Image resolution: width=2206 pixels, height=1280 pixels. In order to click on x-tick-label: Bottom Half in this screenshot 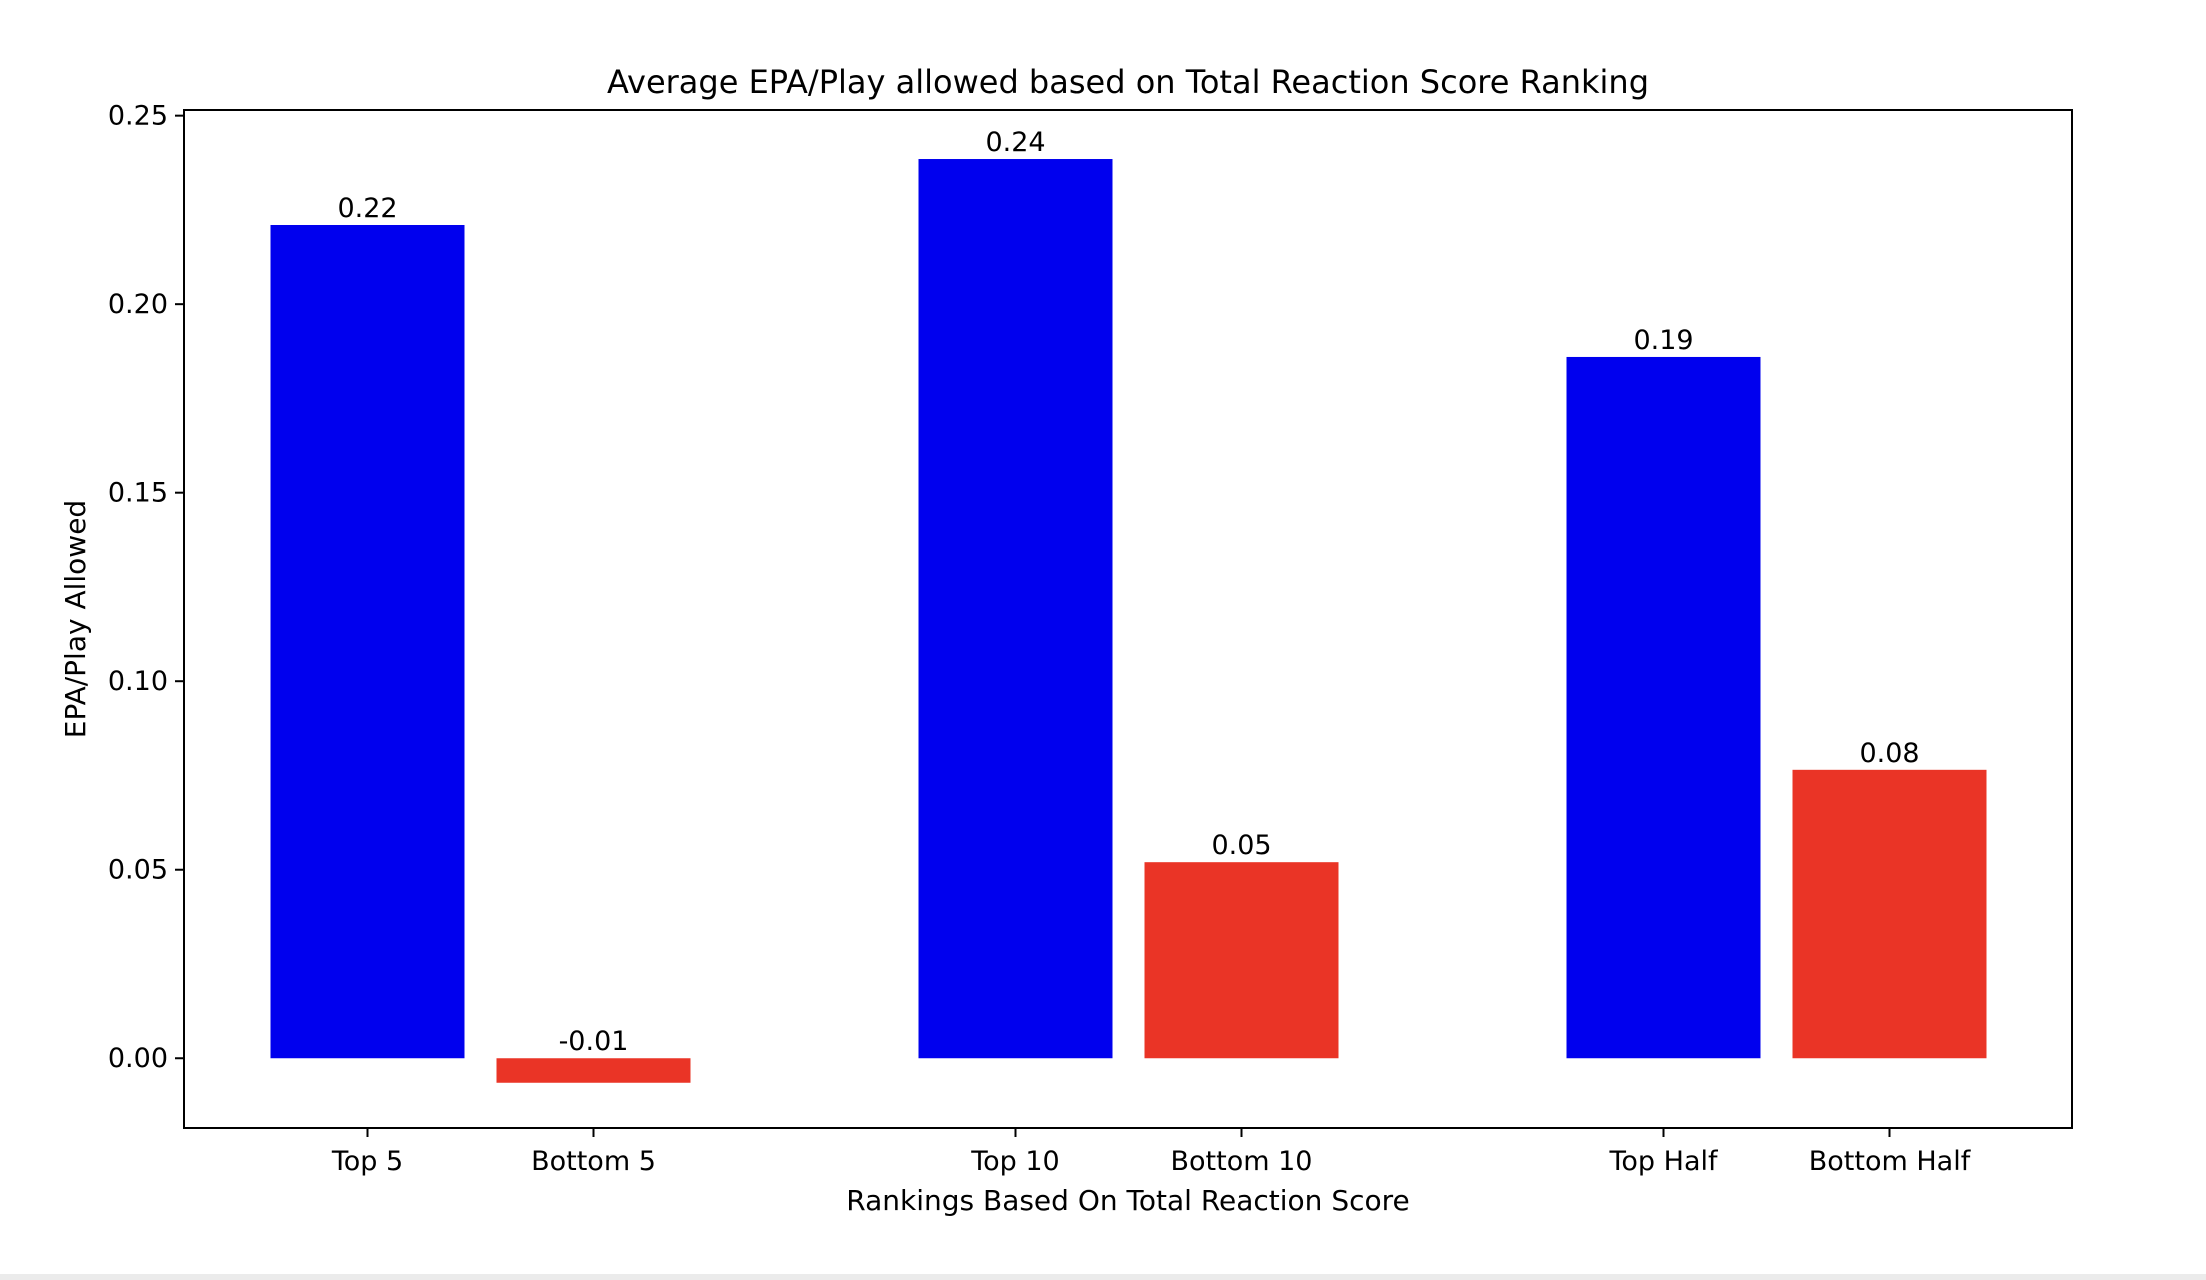, I will do `click(1890, 1161)`.